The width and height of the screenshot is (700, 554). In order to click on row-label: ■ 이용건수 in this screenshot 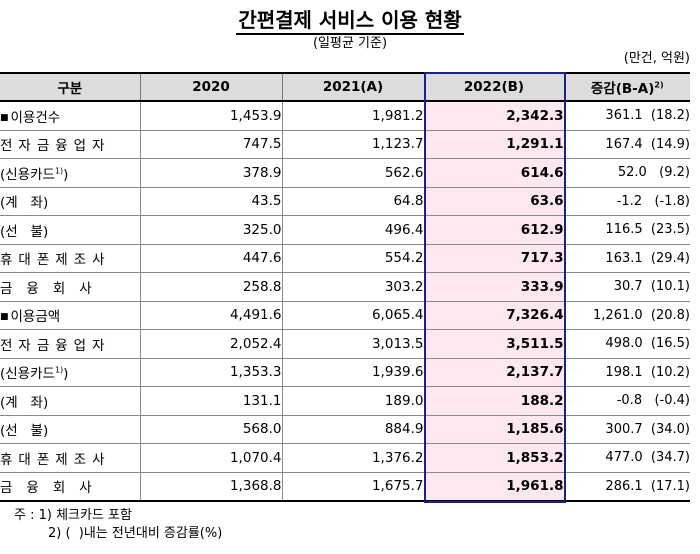, I will do `click(70, 115)`.